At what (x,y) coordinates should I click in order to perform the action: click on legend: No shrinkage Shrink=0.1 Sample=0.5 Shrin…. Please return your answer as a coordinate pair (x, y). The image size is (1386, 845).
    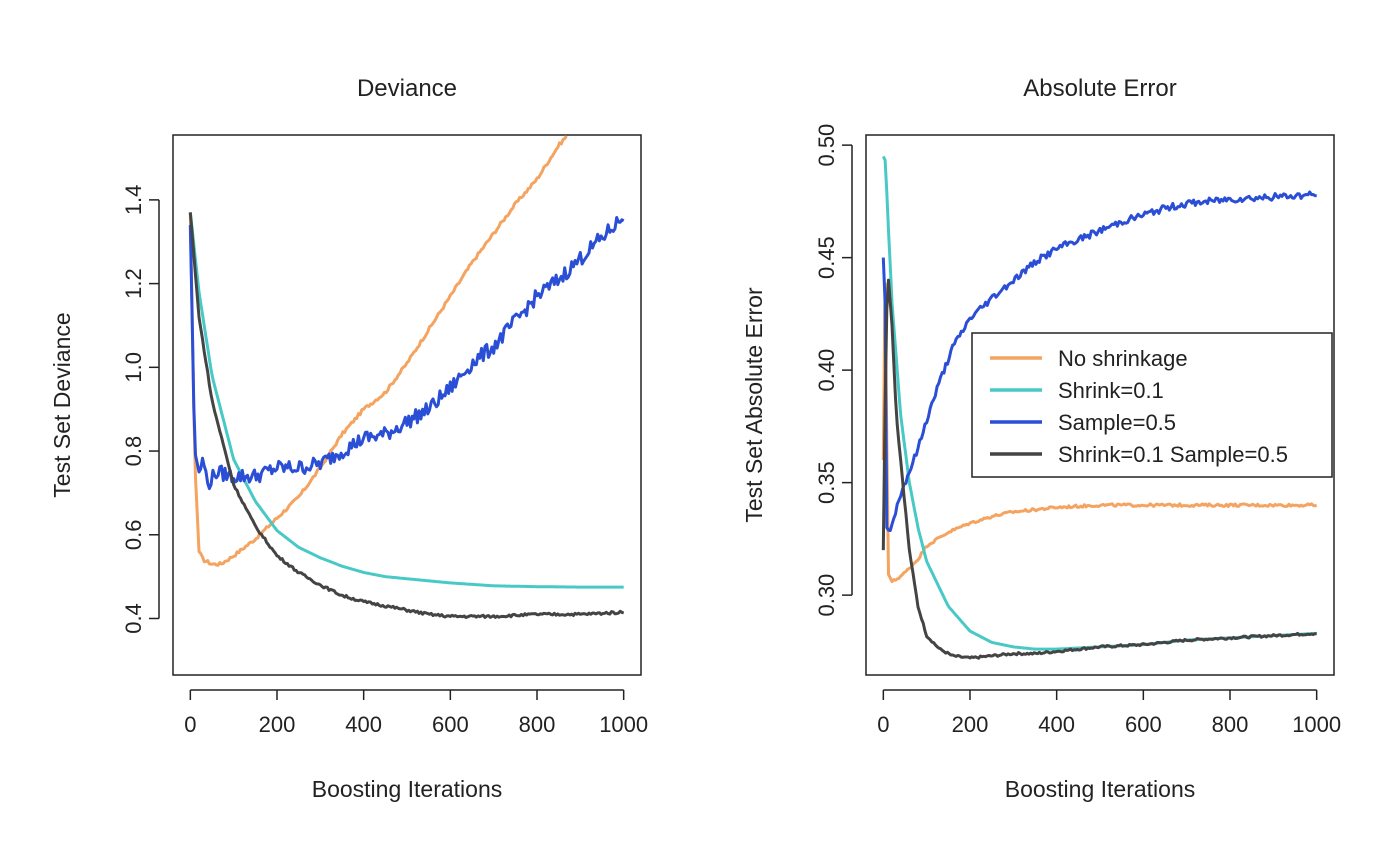
    Looking at the image, I should click on (1152, 405).